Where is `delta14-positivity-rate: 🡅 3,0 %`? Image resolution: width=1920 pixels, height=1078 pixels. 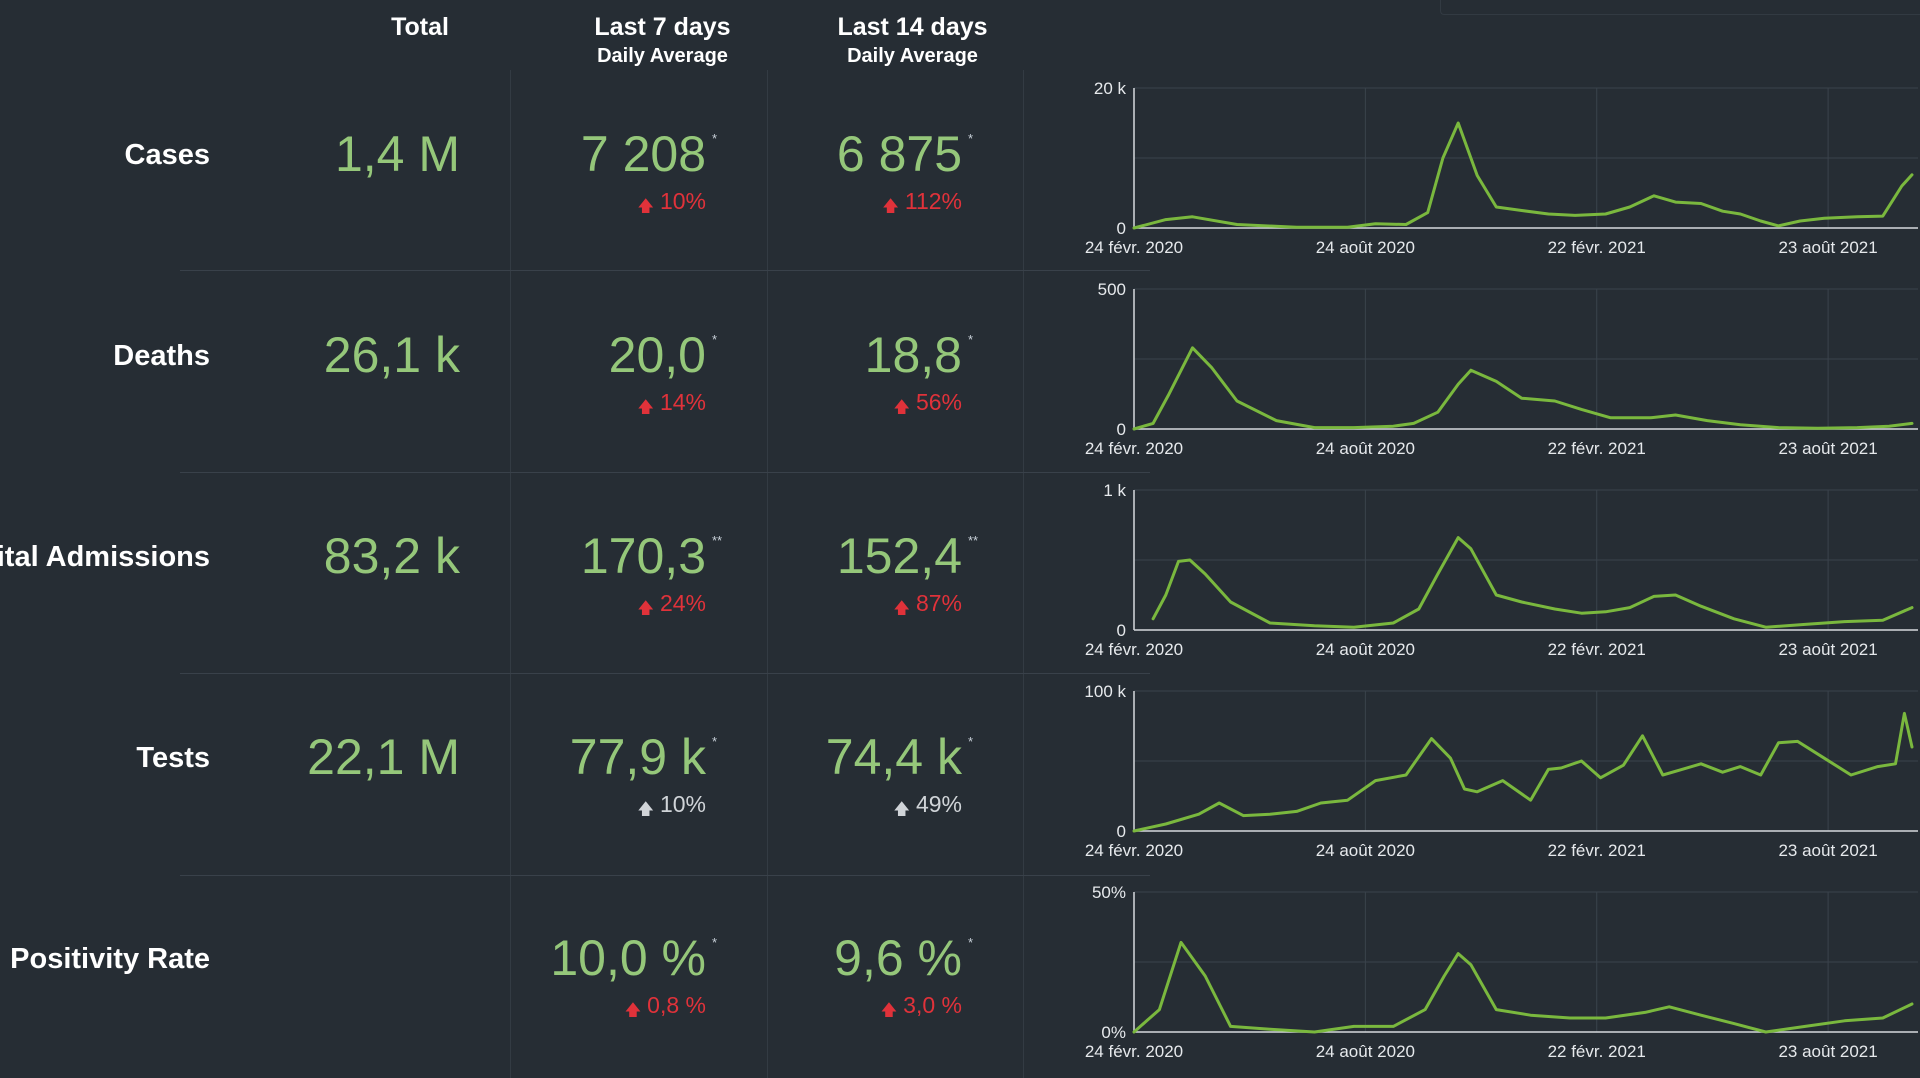
delta14-positivity-rate: 🡅 3,0 % is located at coordinates (921, 1007).